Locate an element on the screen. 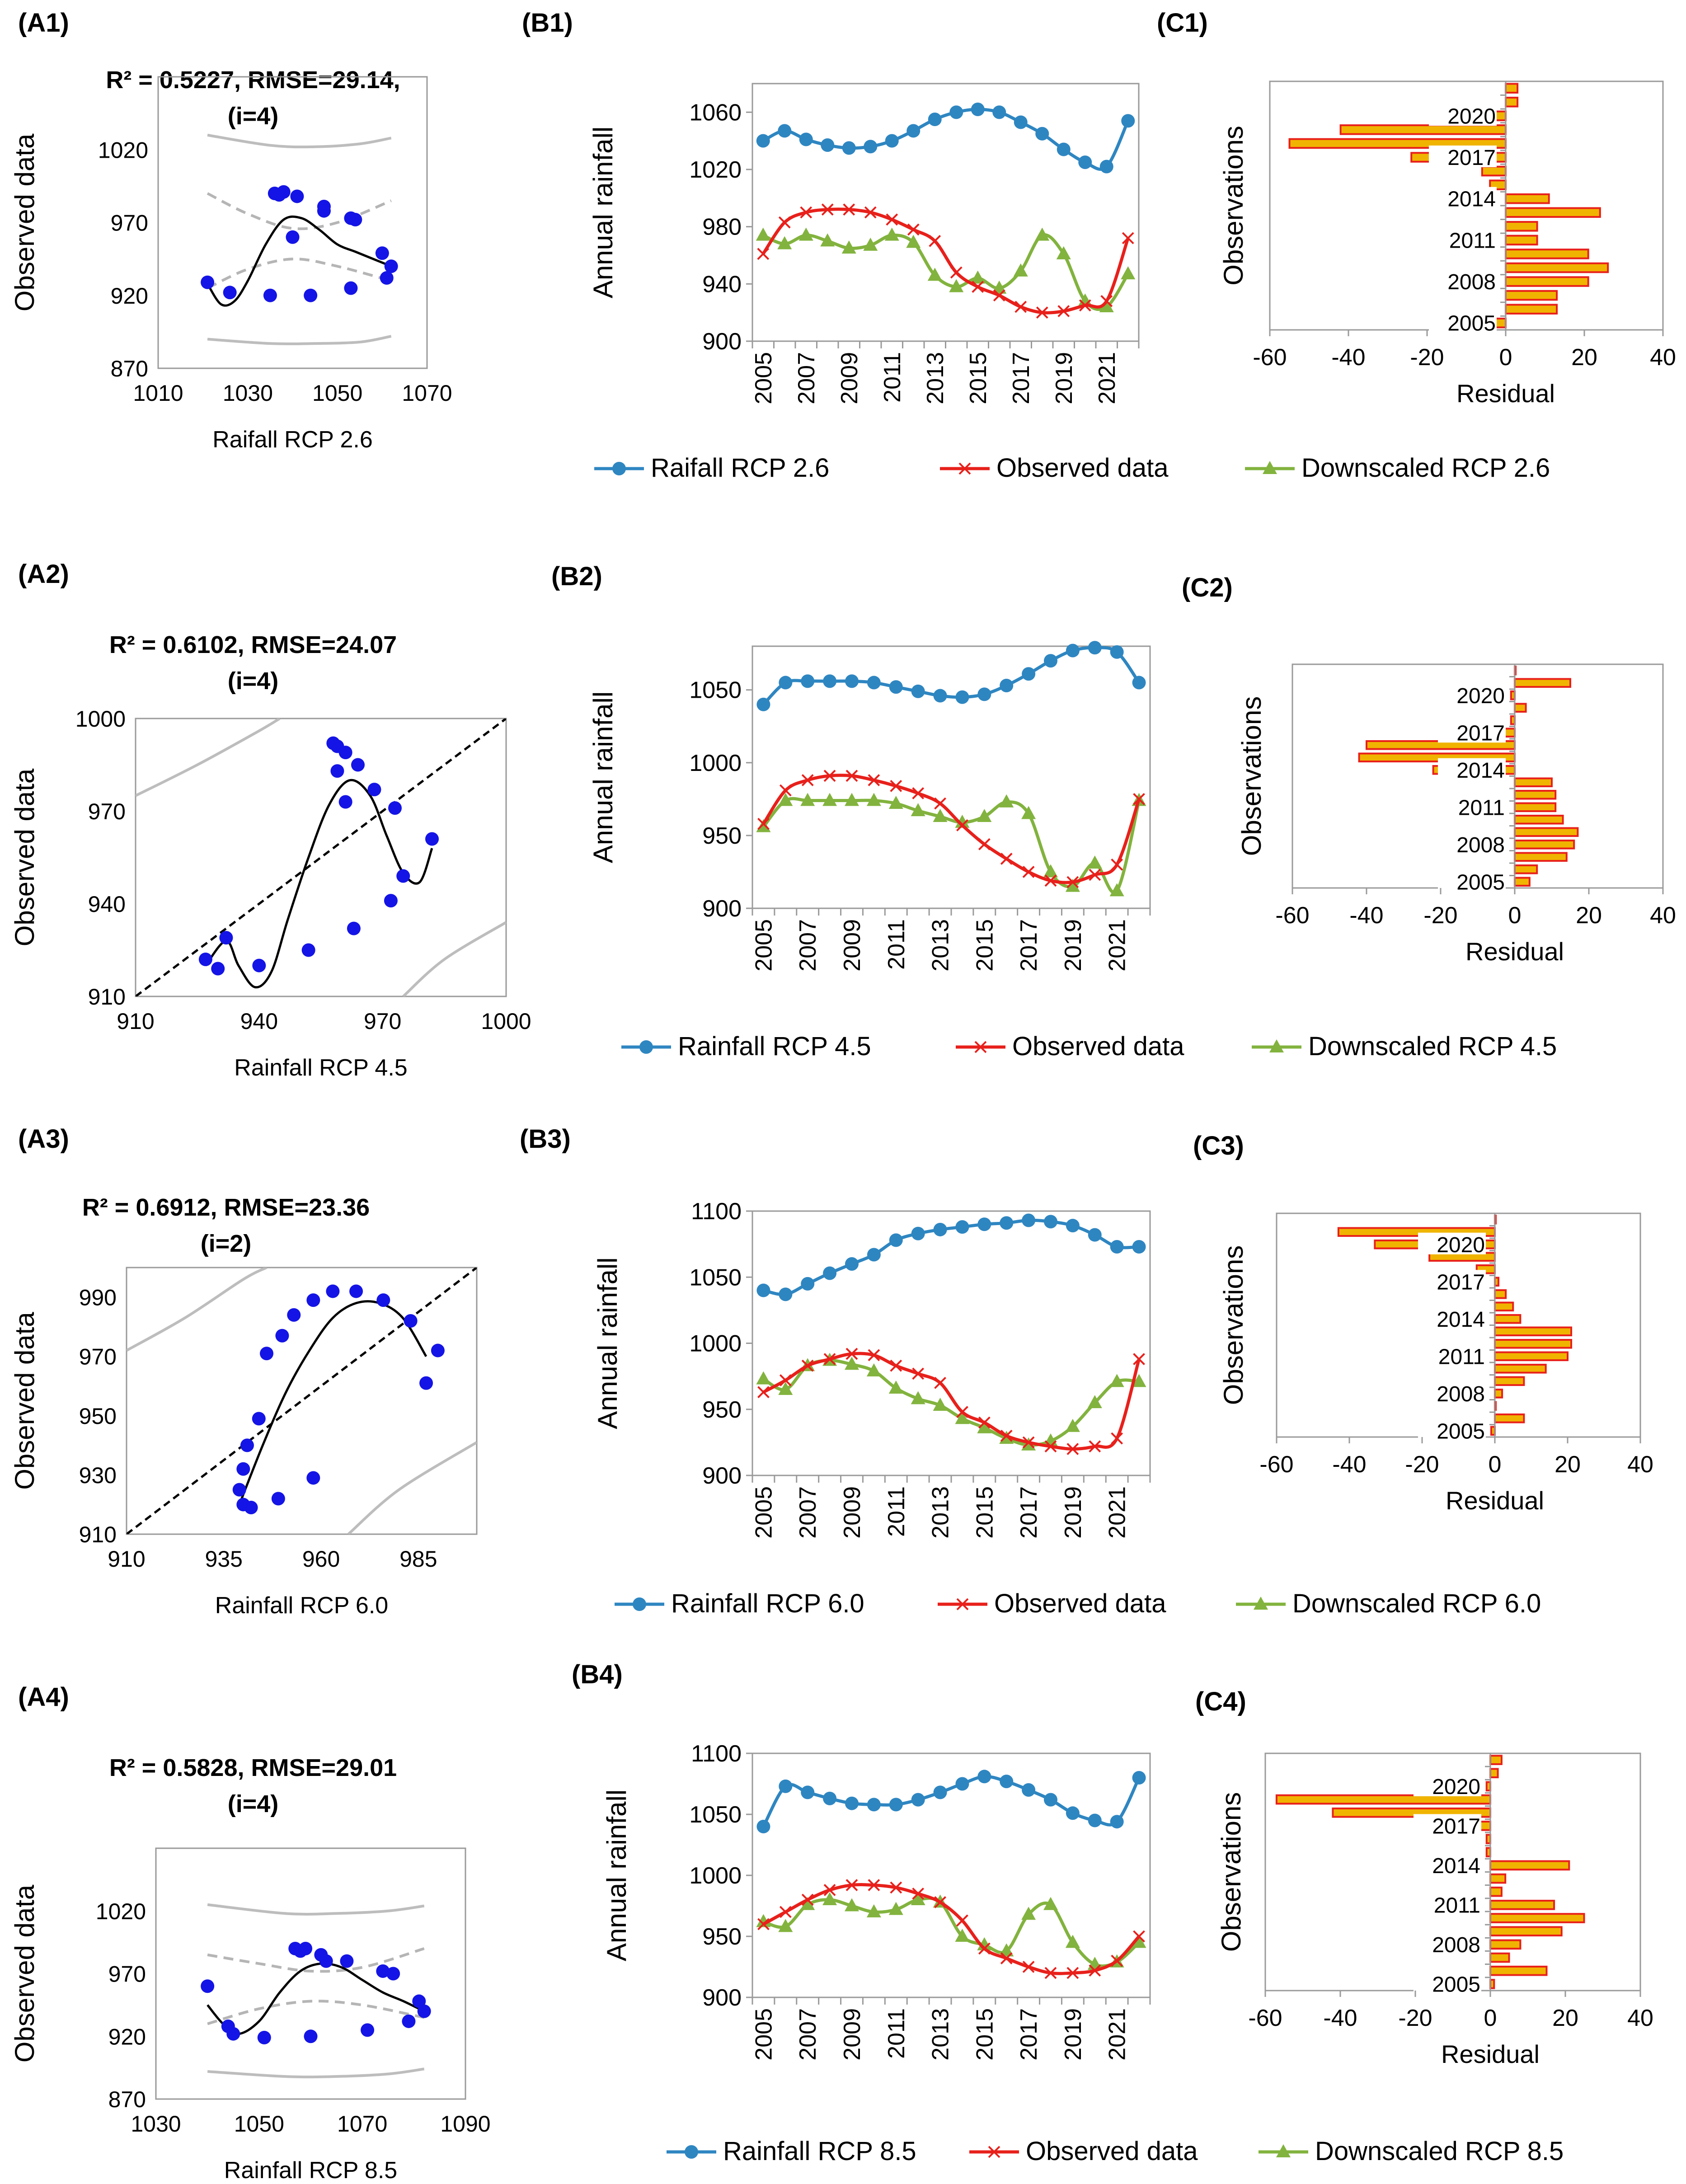 This screenshot has width=1686, height=2184. y-tick-label: 2020 is located at coordinates (1471, 116).